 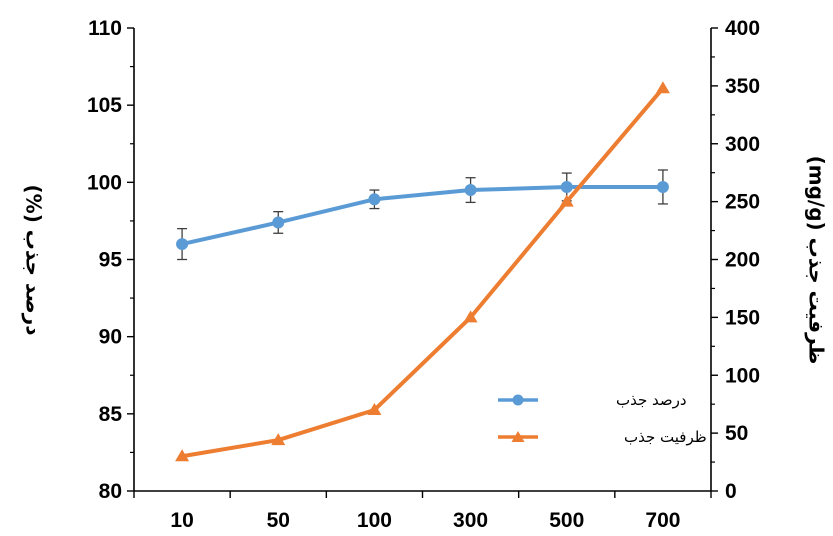 What do you see at coordinates (665, 437) in the screenshot?
I see `legend-label-2: ظرفیت جذب` at bounding box center [665, 437].